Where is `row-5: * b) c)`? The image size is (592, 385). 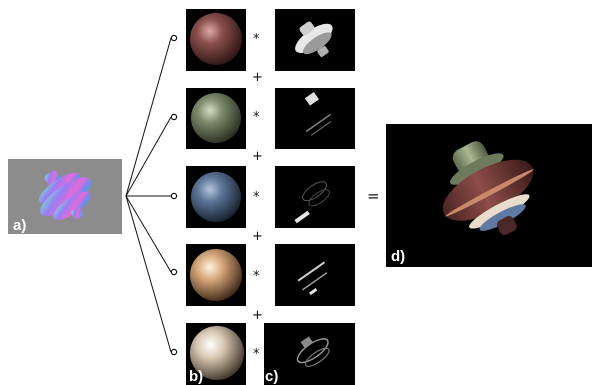
row-5: * b) c) is located at coordinates (262, 354).